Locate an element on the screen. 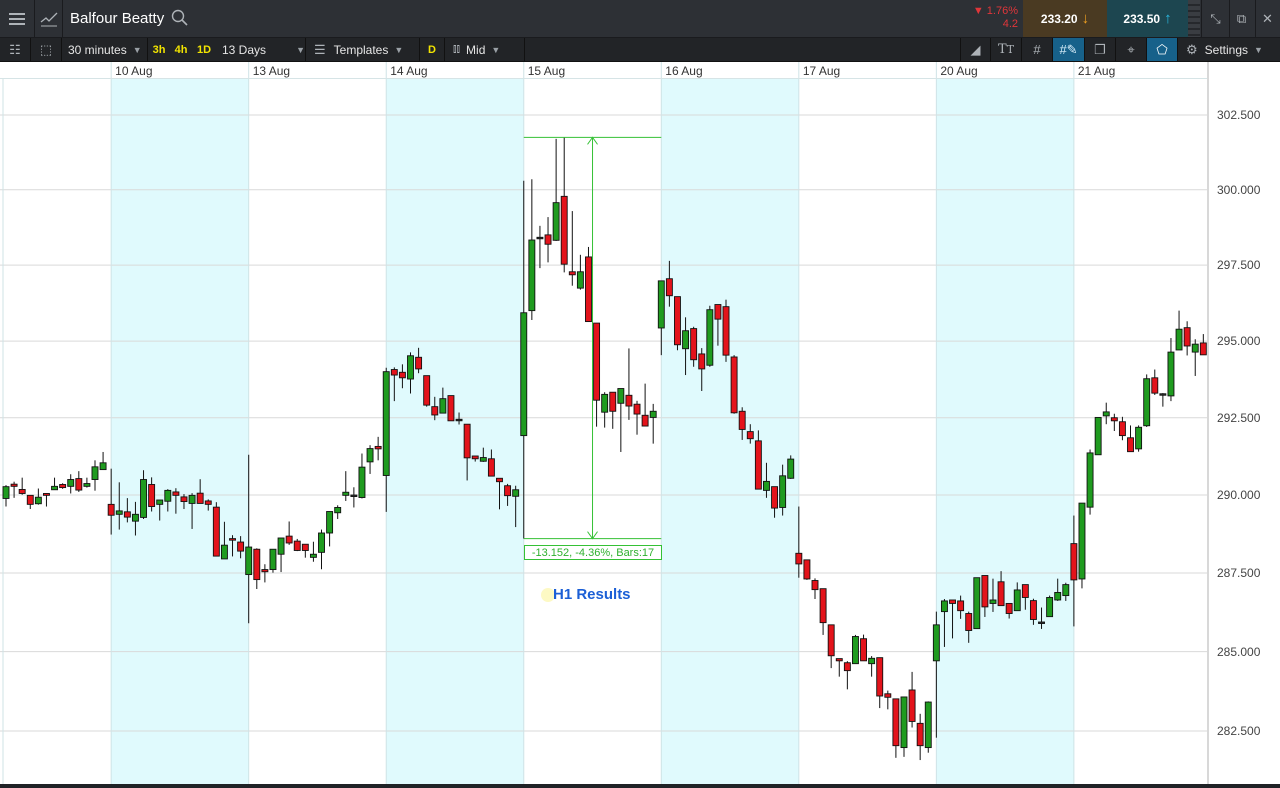  range-dropdown: 13 Days ▼ is located at coordinates (261, 49).